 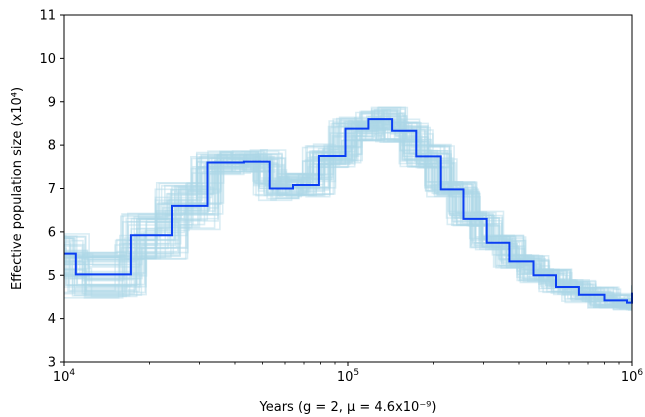 I want to click on x-tick-label: 10⁵, so click(x=348, y=376).